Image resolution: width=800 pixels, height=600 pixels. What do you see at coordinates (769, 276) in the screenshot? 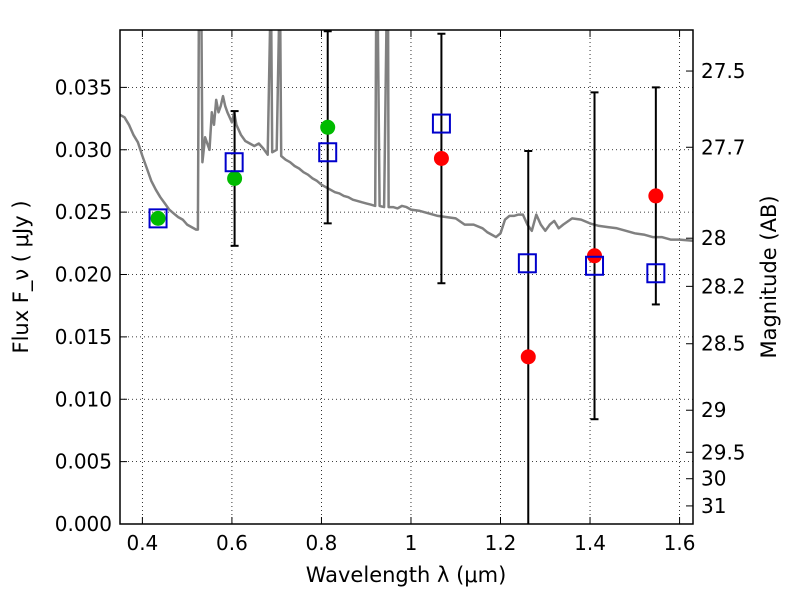
I see `y2-axis-title: Magnitude (AB)` at bounding box center [769, 276].